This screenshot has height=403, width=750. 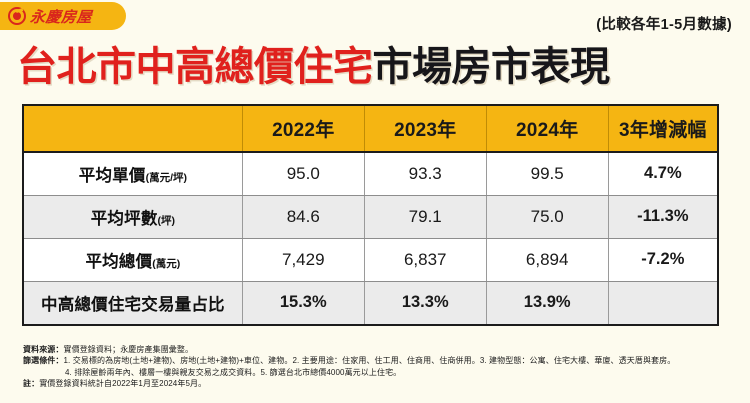 What do you see at coordinates (425, 302) in the screenshot?
I see `cell-transaction-share-2023: 13.3%` at bounding box center [425, 302].